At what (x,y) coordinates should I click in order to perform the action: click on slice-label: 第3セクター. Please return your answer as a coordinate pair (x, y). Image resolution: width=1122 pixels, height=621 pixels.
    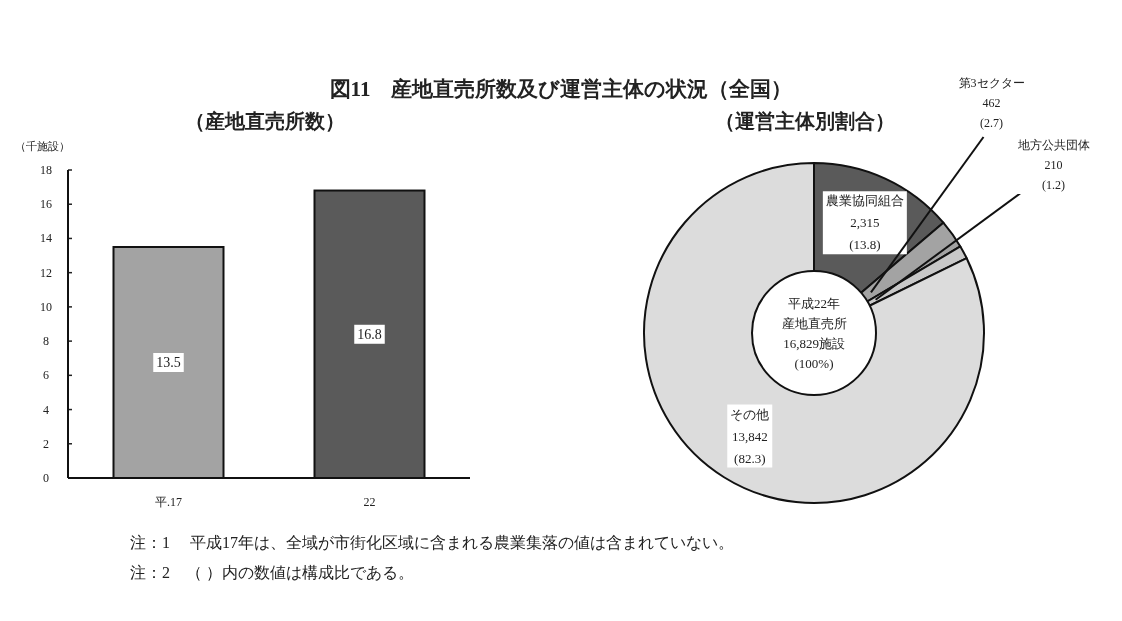
    Looking at the image, I should click on (991, 83).